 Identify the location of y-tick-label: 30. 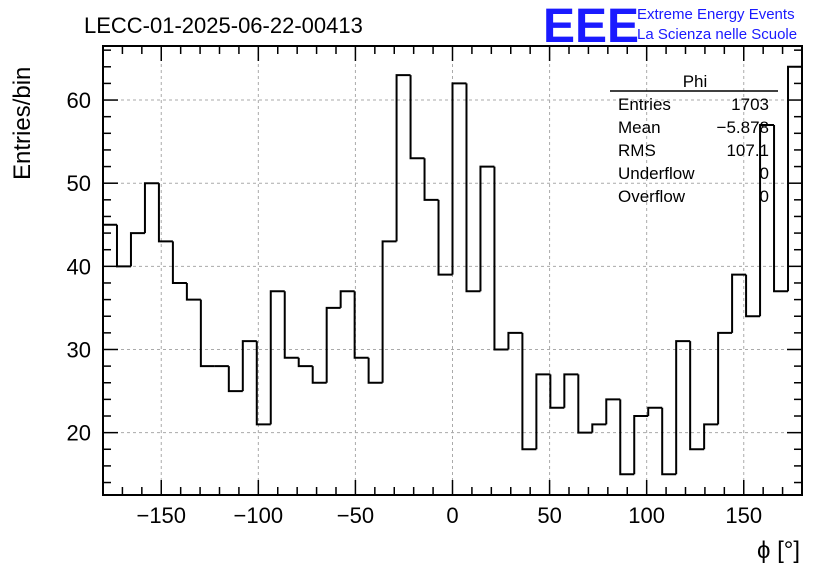
(79, 349).